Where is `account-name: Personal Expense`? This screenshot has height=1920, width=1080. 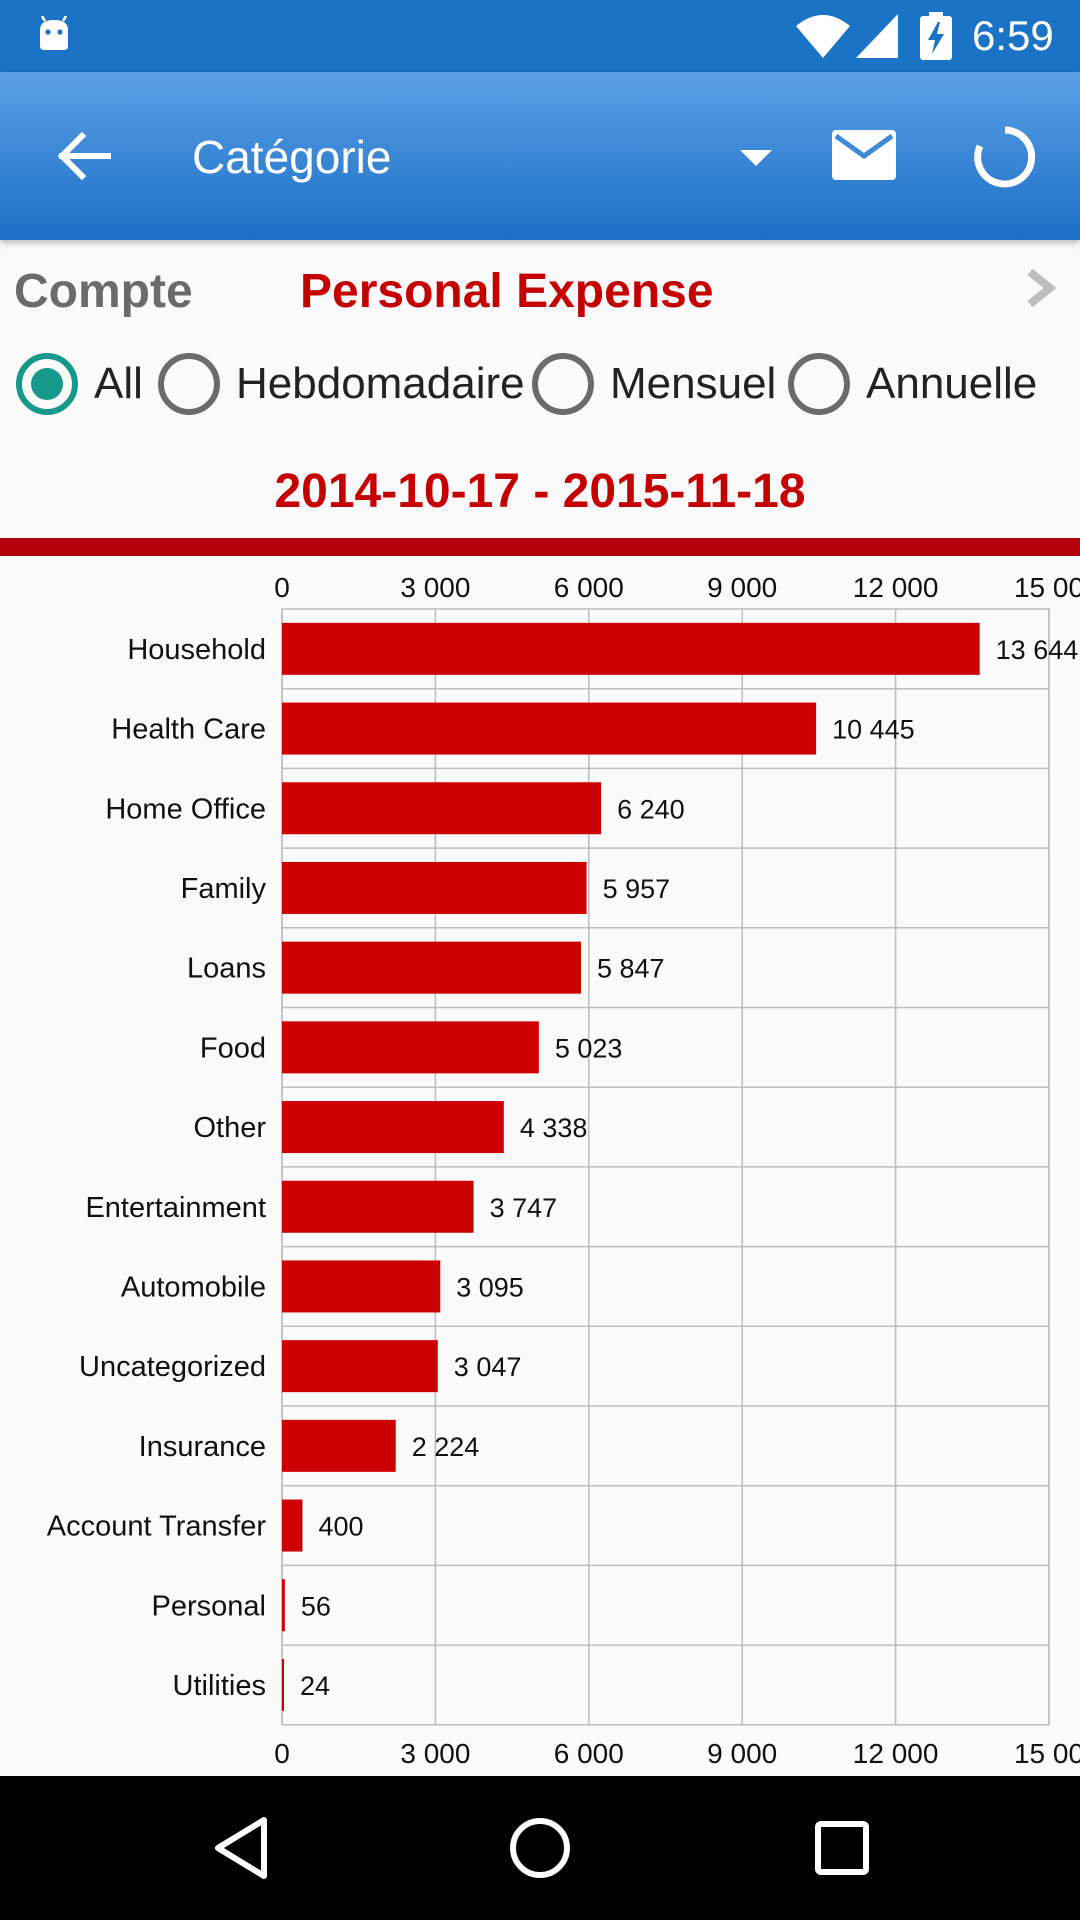 account-name: Personal Expense is located at coordinates (507, 291).